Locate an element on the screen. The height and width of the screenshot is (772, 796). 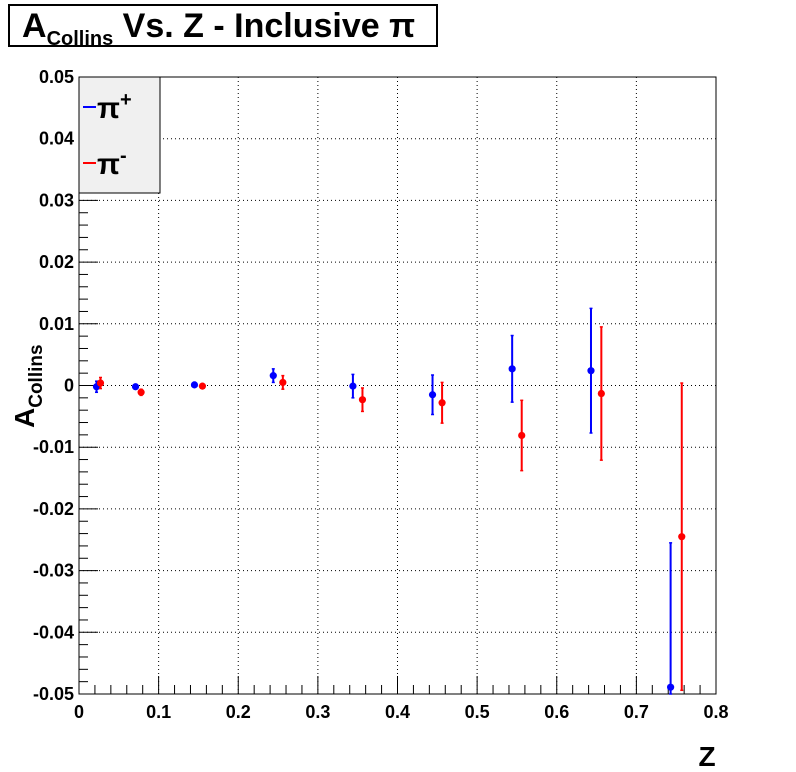
legend: π+ π- is located at coordinates (119, 135).